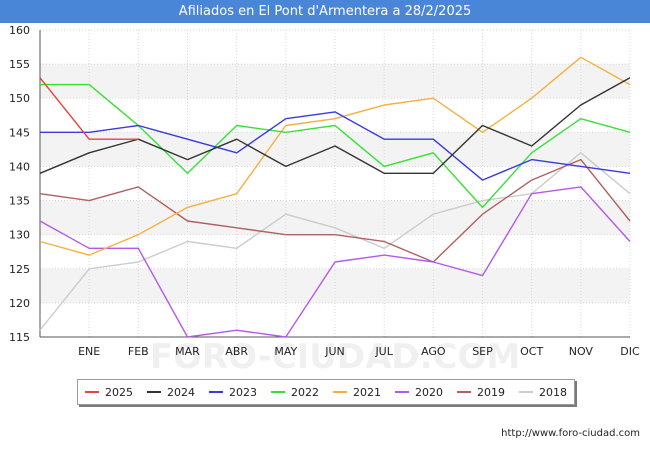 The width and height of the screenshot is (650, 450). Describe the element at coordinates (19, 30) in the screenshot. I see `y-tick-label: 160` at that location.